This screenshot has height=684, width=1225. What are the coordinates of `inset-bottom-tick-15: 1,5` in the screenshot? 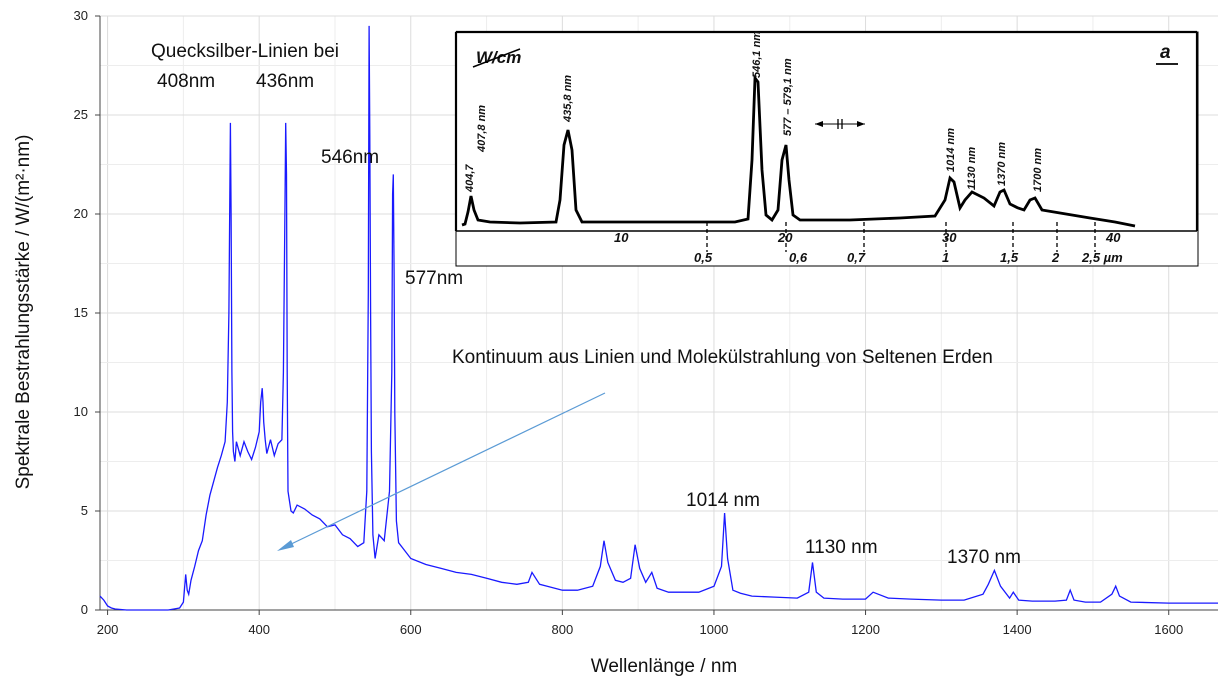 It's located at (1009, 257).